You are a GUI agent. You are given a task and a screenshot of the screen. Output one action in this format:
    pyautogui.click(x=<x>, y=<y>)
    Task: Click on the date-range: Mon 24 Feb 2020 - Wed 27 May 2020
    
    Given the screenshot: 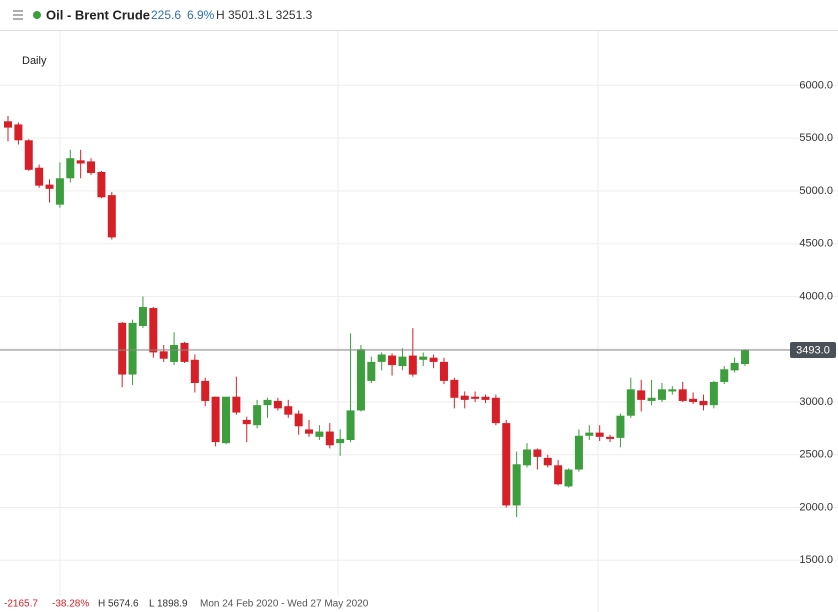 What is the action you would take?
    pyautogui.click(x=284, y=604)
    